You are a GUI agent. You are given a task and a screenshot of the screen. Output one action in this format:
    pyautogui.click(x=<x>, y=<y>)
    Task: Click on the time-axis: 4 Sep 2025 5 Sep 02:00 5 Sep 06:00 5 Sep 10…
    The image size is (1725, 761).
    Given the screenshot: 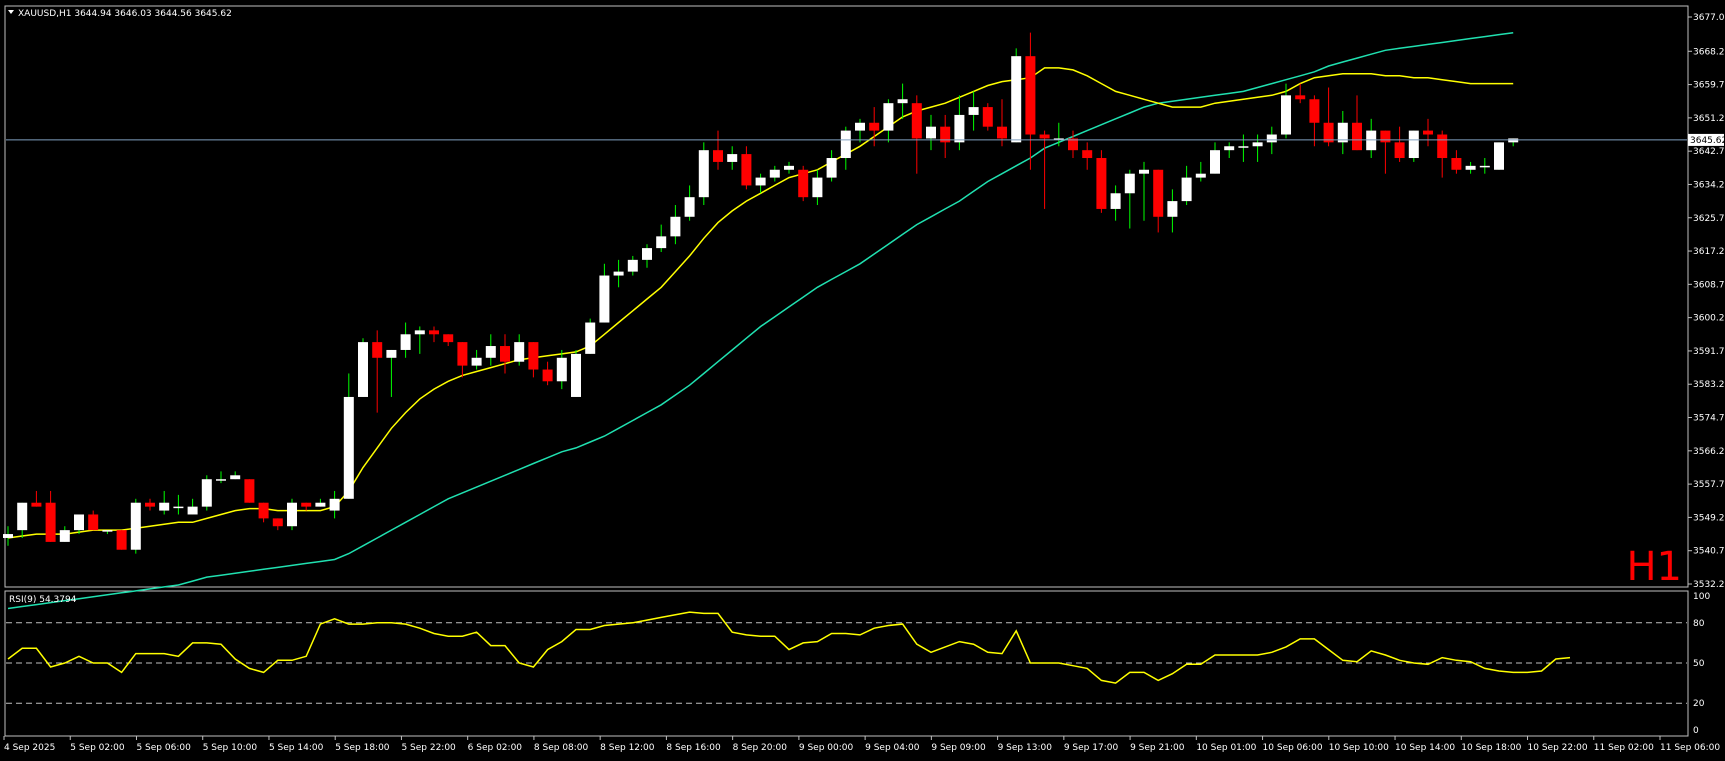 What is the action you would take?
    pyautogui.click(x=861, y=744)
    